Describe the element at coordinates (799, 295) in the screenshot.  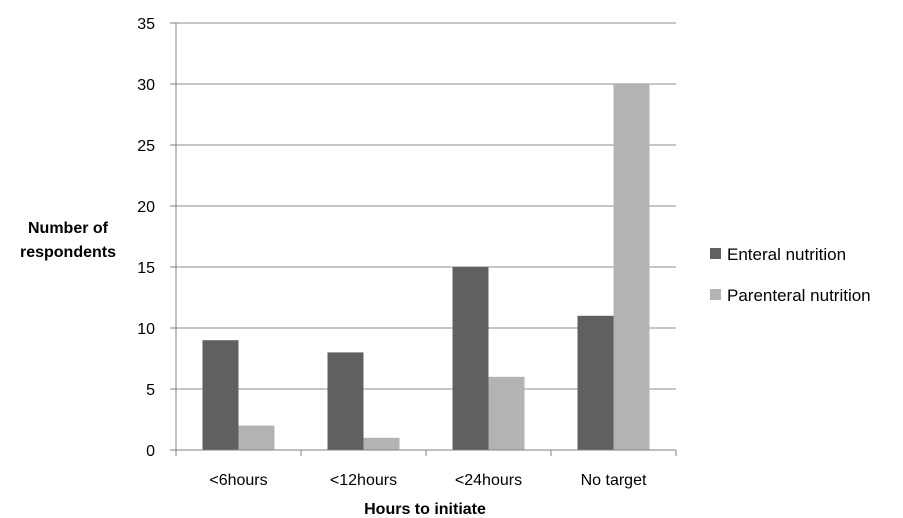
I see `legend-label-parenteral: Parenteral nutrition` at that location.